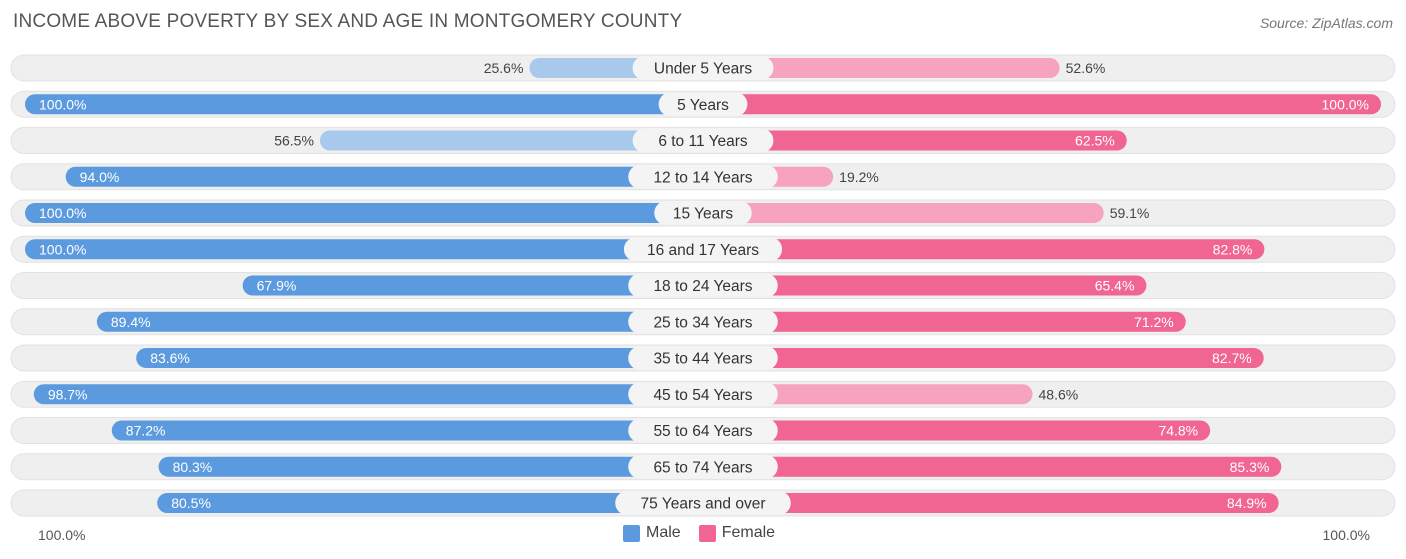 This screenshot has height=559, width=1406. I want to click on category-label: 5 Years, so click(703, 105).